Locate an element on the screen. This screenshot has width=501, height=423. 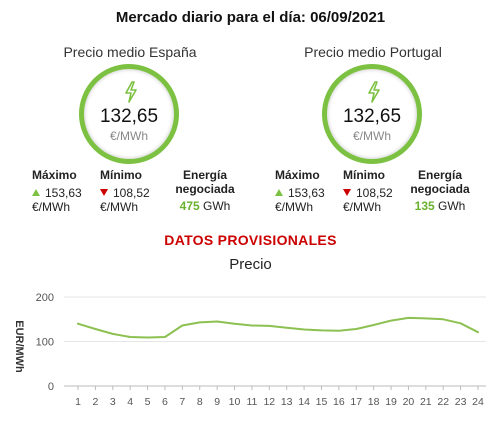
portugal-energy-row: 135 GWh is located at coordinates (440, 206).